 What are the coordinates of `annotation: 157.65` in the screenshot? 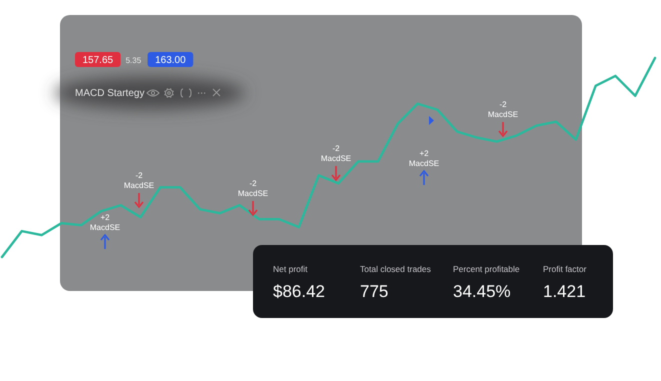 It's located at (98, 60).